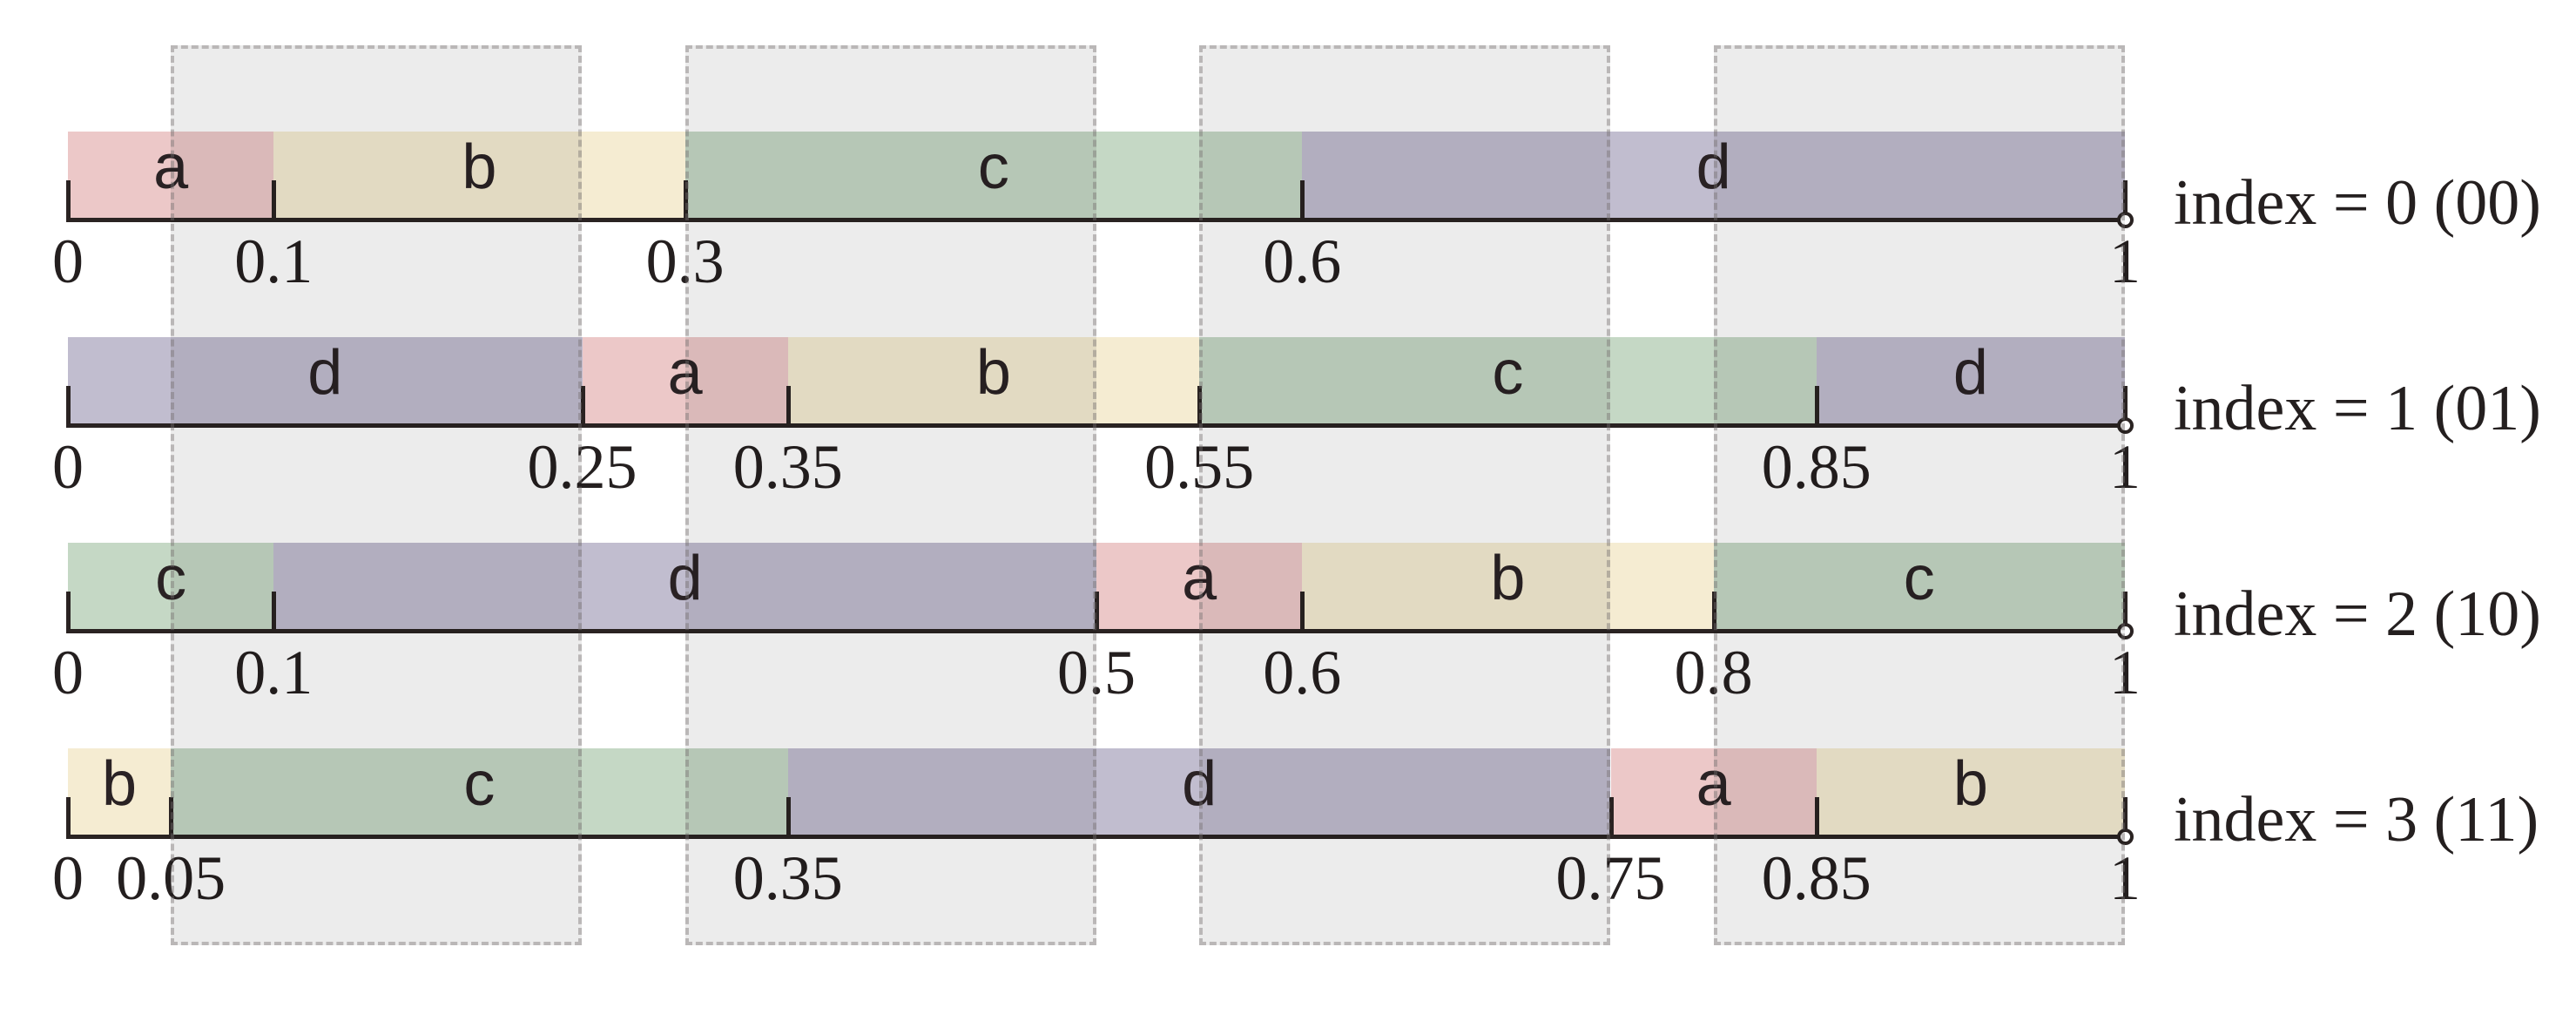 Image resolution: width=2576 pixels, height=1028 pixels. Describe the element at coordinates (171, 878) in the screenshot. I see `tick-label: 0.05` at that location.